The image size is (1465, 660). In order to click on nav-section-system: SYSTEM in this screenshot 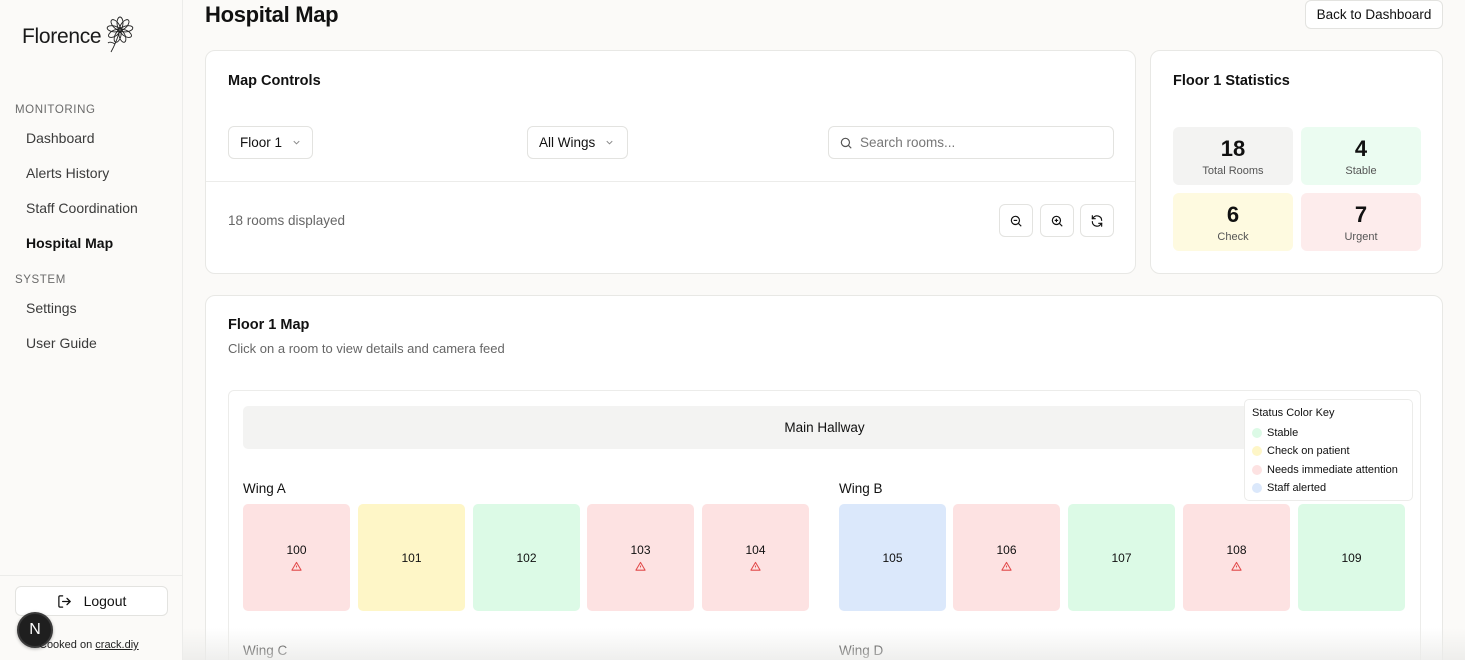, I will do `click(40, 280)`.